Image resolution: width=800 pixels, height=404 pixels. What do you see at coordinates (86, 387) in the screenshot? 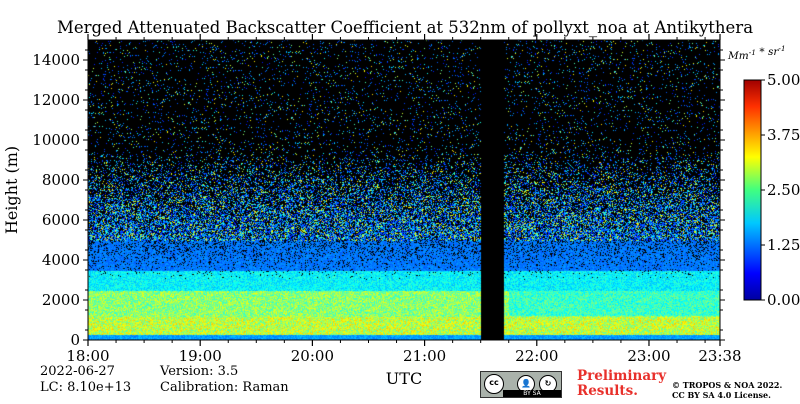
I see `lc-label: LC: 8.10e+13` at bounding box center [86, 387].